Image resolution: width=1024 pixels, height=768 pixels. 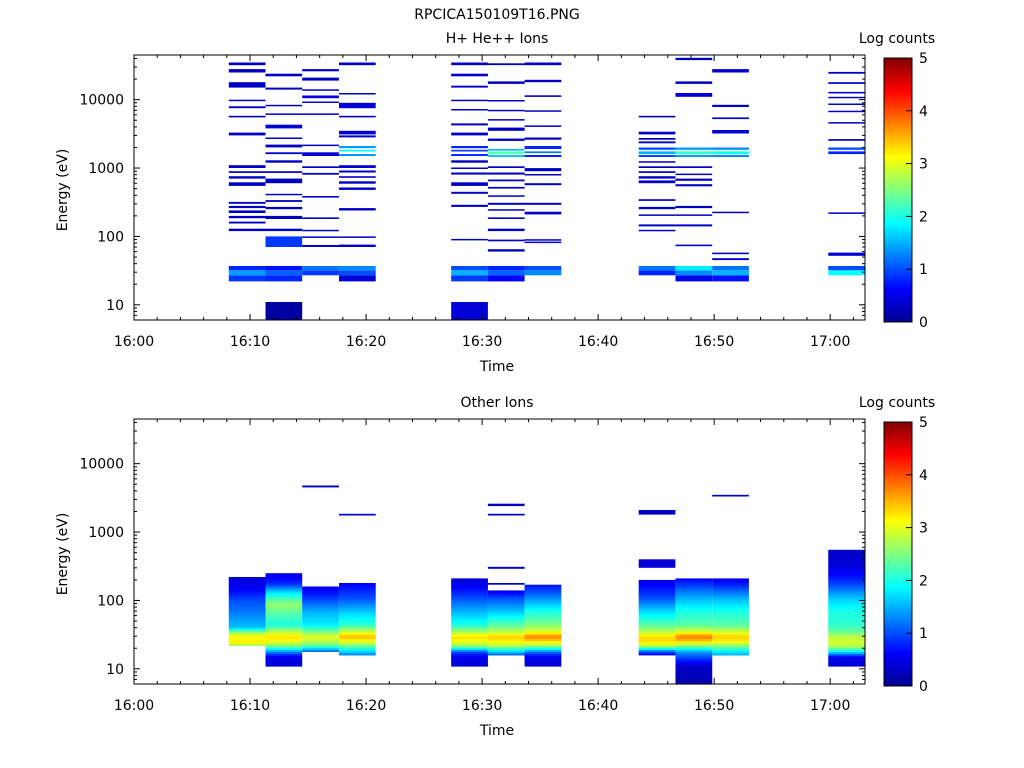 I want to click on colorbar-ticks: 0 1 2 3 4 5, so click(x=917, y=191).